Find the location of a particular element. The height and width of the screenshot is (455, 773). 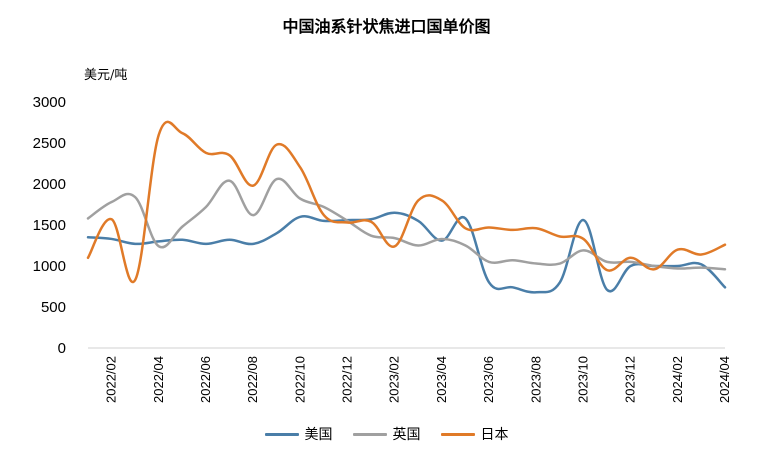

x-tick-label: 2022/04 is located at coordinates (158, 379).